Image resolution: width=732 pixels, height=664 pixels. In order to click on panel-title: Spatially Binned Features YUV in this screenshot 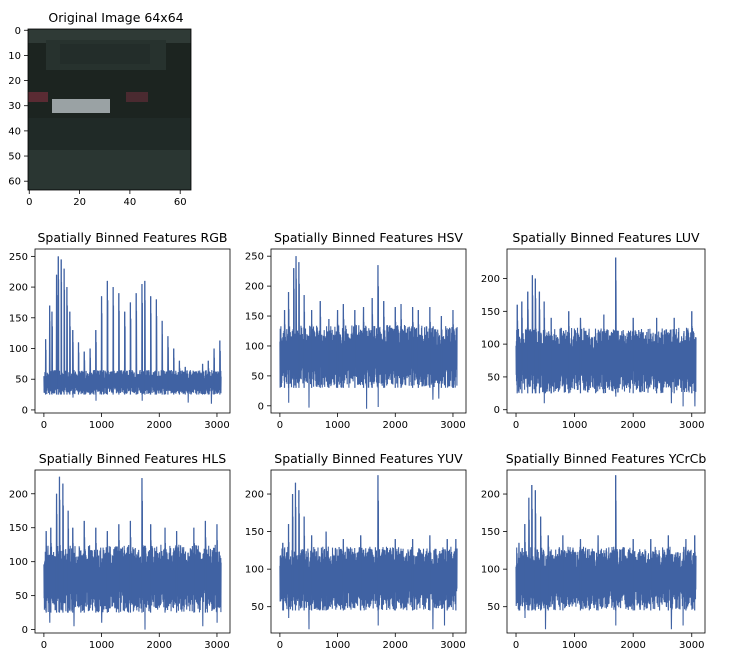, I will do `click(368, 458)`.